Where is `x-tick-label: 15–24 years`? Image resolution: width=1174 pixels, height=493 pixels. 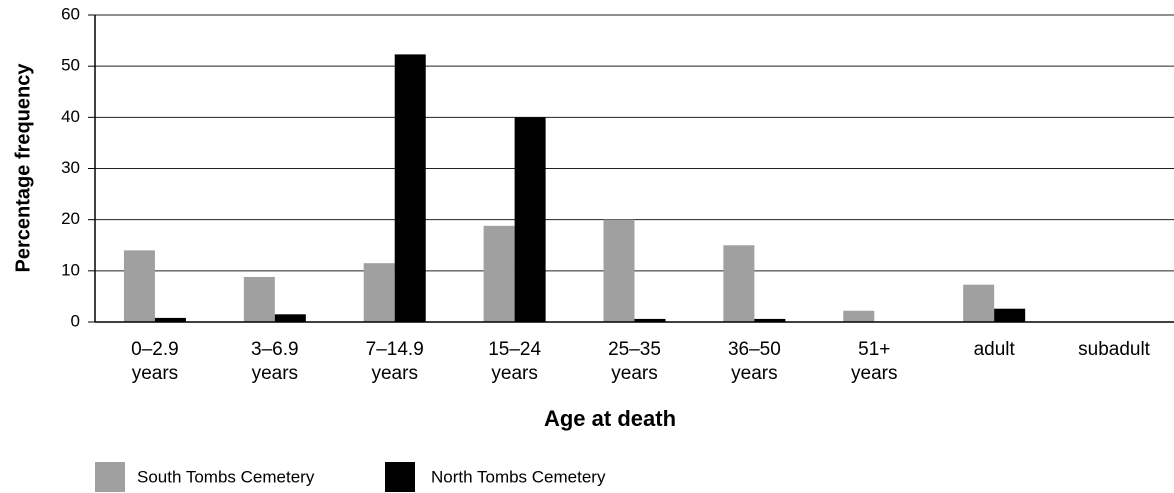 x-tick-label: 15–24 years is located at coordinates (514, 361).